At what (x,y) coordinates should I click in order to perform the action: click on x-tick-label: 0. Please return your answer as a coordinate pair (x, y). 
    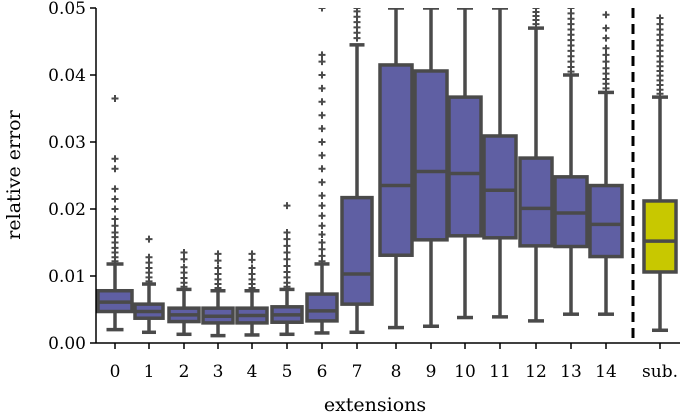
    Looking at the image, I should click on (115, 372).